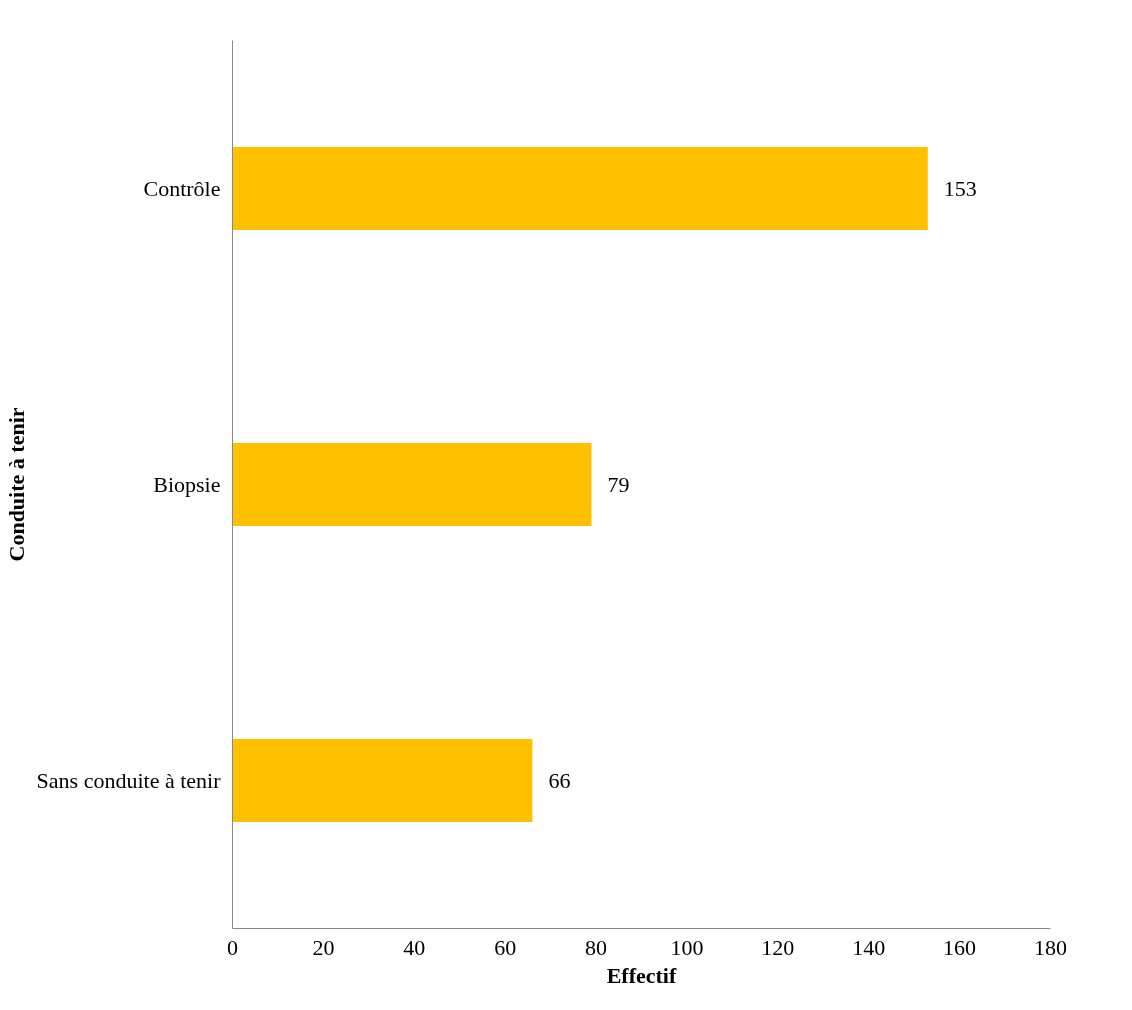  Describe the element at coordinates (1050, 947) in the screenshot. I see `x-tick-label: 180` at that location.